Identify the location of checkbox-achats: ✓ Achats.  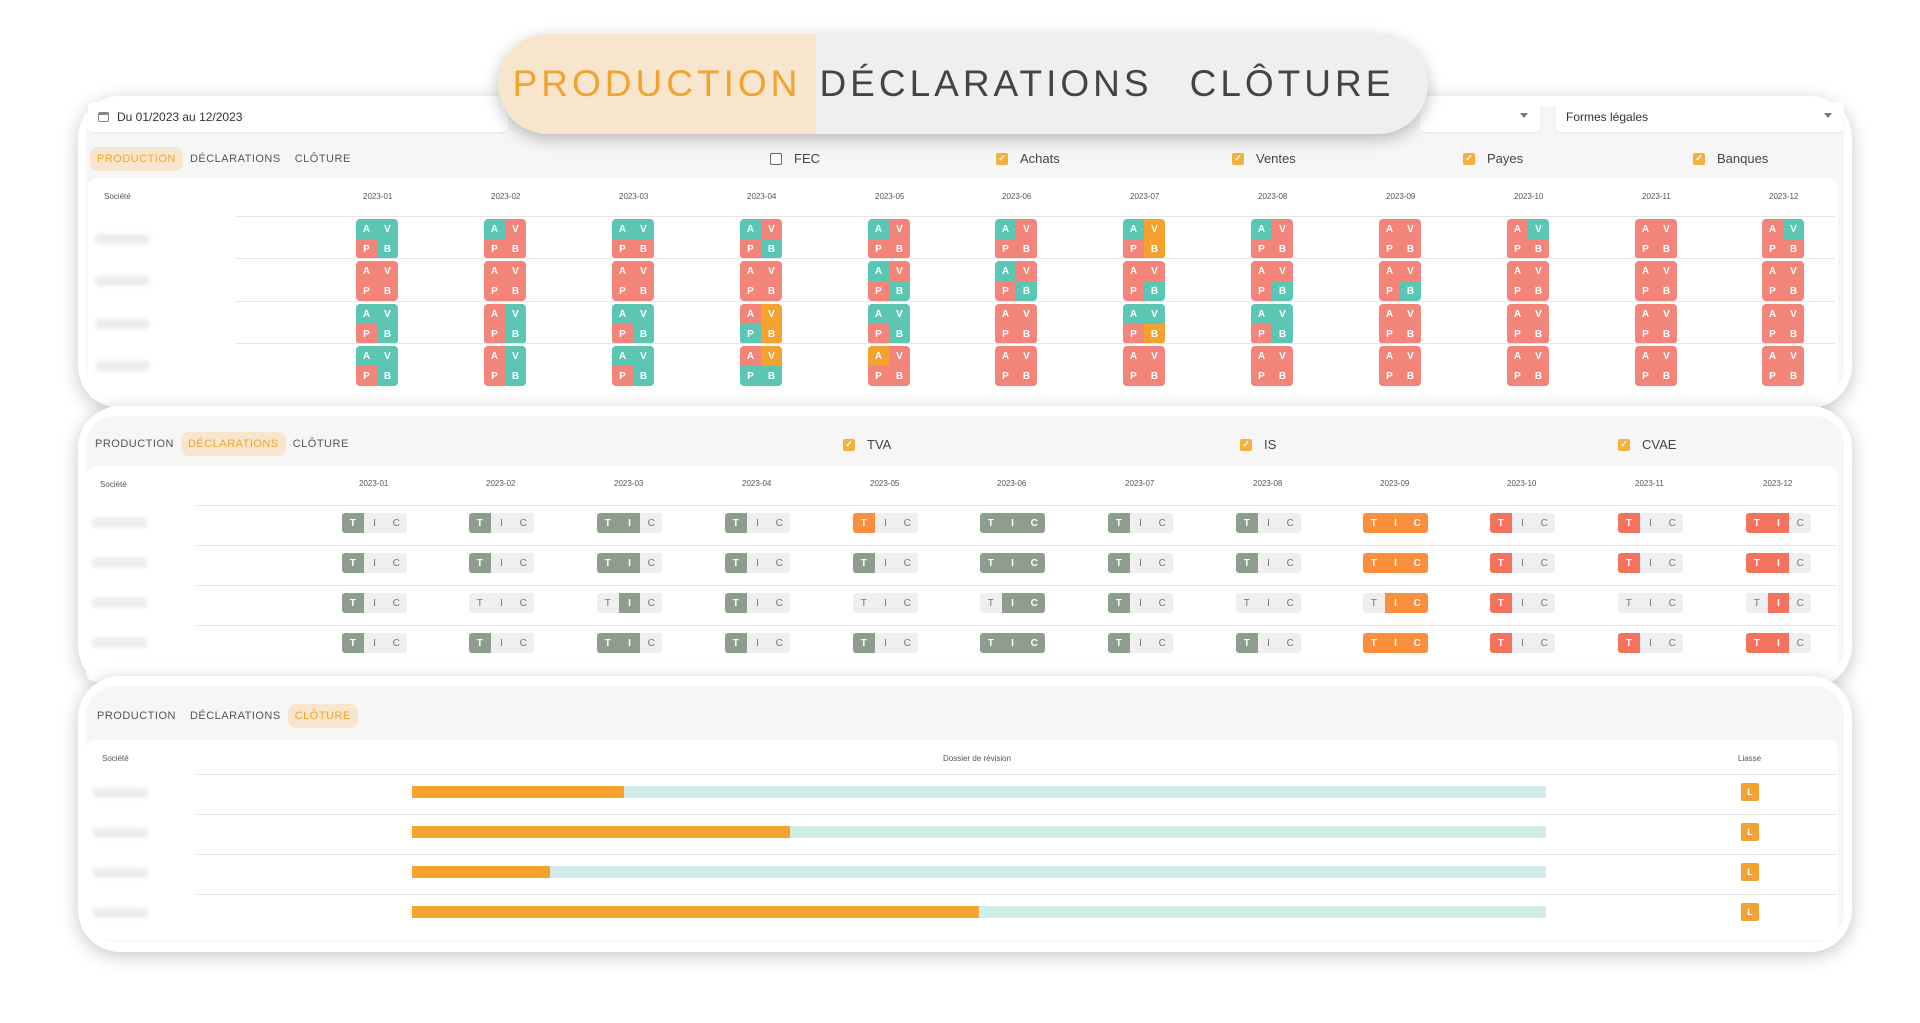
(1028, 158).